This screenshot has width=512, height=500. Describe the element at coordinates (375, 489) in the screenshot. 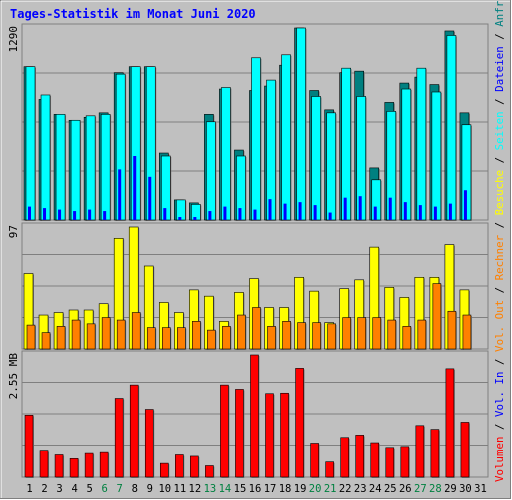

I see `day-label: 24` at that location.